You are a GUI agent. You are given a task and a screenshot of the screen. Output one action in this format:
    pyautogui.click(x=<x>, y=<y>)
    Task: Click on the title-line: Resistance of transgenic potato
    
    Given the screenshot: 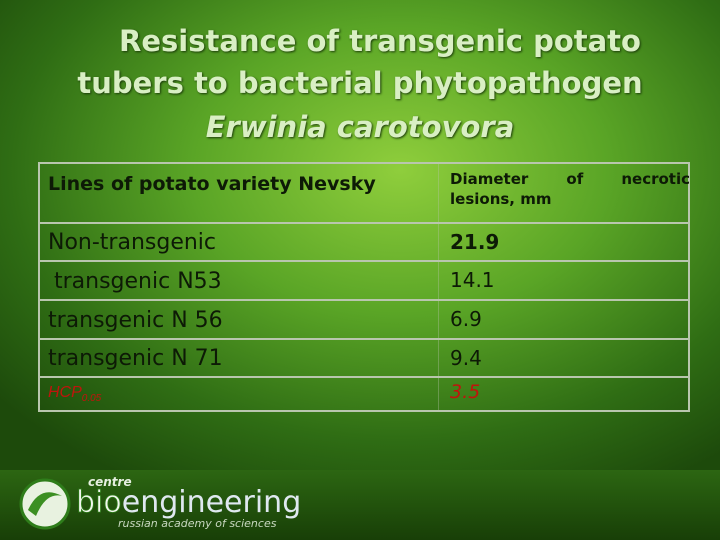 What is the action you would take?
    pyautogui.click(x=380, y=41)
    